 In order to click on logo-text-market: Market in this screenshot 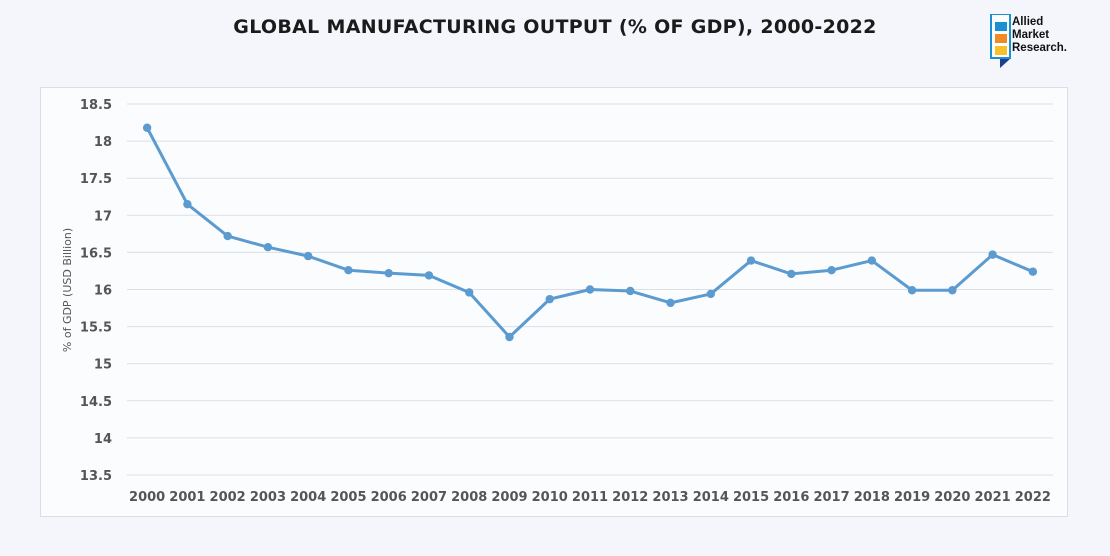, I will do `click(1031, 35)`.